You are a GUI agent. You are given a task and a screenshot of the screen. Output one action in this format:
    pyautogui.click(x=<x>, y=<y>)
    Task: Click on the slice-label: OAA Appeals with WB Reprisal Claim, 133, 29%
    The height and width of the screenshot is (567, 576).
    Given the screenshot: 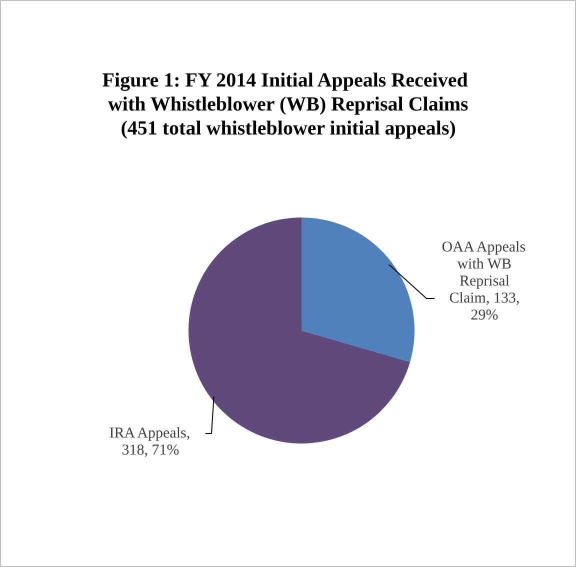 What is the action you would take?
    pyautogui.click(x=484, y=282)
    